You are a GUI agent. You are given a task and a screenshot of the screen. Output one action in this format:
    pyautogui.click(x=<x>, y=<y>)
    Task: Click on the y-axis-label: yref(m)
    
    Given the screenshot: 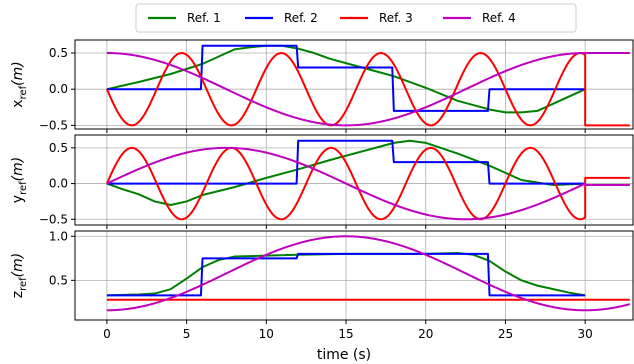 What is the action you would take?
    pyautogui.click(x=19, y=180)
    